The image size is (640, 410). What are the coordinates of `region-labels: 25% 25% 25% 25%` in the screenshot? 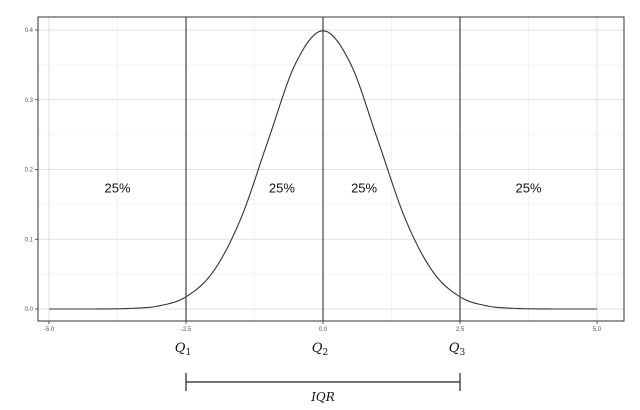 It's located at (322, 188).